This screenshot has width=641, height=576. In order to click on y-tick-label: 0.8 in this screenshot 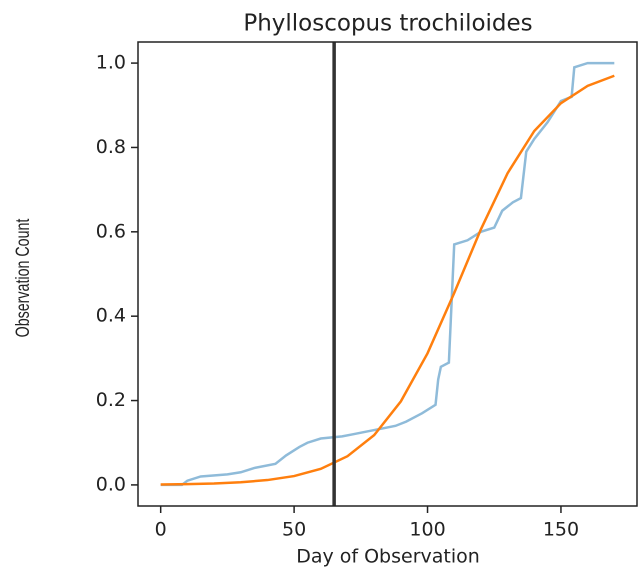, I will do `click(111, 147)`.